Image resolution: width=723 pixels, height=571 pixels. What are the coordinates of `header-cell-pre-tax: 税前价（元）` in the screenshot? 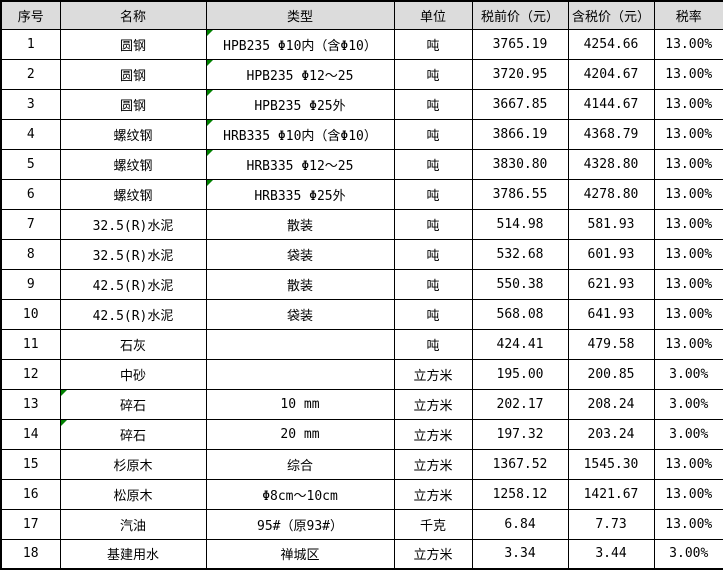 It's located at (520, 15).